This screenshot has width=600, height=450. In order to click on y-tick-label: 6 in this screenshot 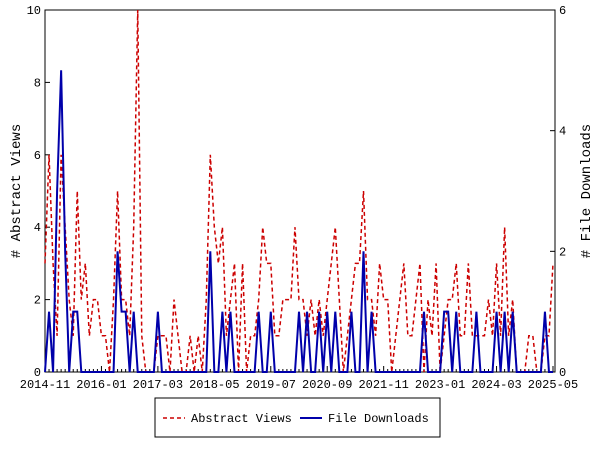, I will do `click(37, 156)`.